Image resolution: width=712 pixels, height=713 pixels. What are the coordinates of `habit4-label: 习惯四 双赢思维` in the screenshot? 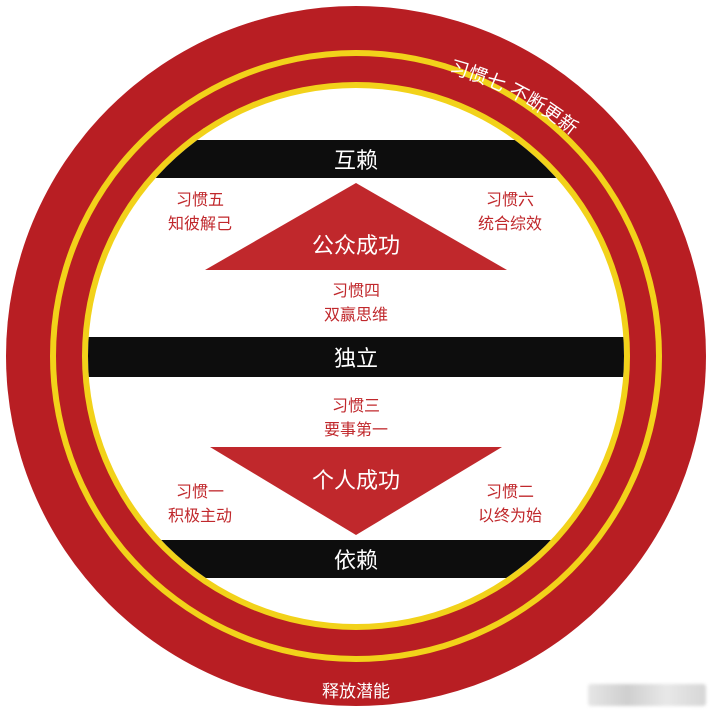 It's located at (356, 302).